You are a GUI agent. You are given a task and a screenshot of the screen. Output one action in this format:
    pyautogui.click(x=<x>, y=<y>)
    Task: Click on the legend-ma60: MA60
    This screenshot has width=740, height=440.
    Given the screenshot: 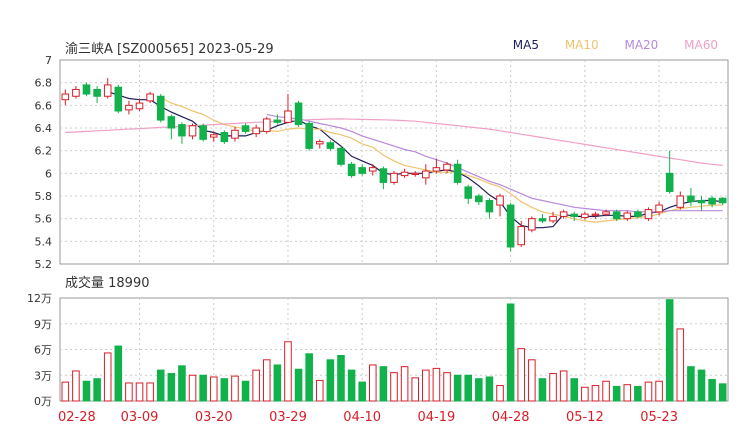 What is the action you would take?
    pyautogui.click(x=701, y=45)
    